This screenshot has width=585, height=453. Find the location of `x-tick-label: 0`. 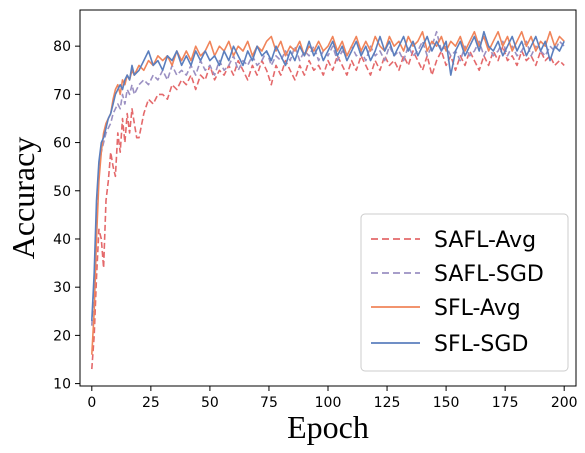

x-tick-label: 0 is located at coordinates (91, 403).